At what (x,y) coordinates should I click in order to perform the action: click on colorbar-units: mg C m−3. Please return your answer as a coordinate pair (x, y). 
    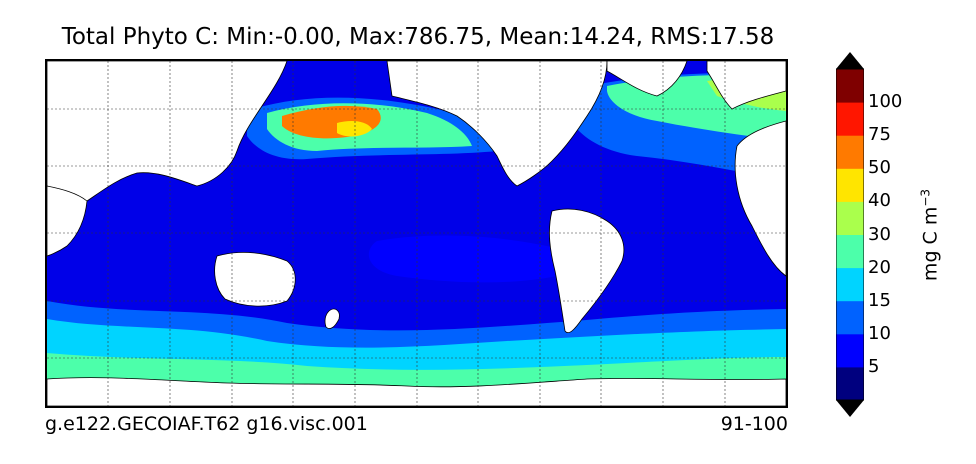
    Looking at the image, I should click on (930, 235).